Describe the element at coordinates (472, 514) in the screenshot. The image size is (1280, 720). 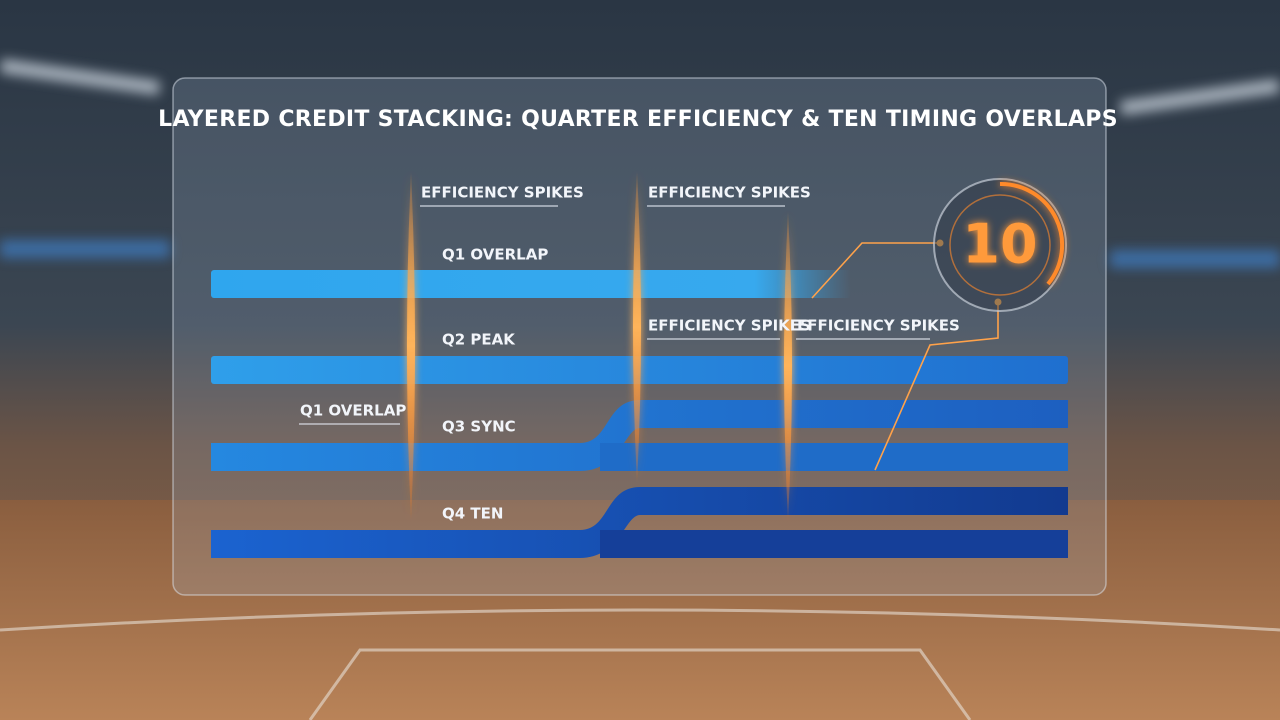
I see `lane-label: Q4 TEN` at that location.